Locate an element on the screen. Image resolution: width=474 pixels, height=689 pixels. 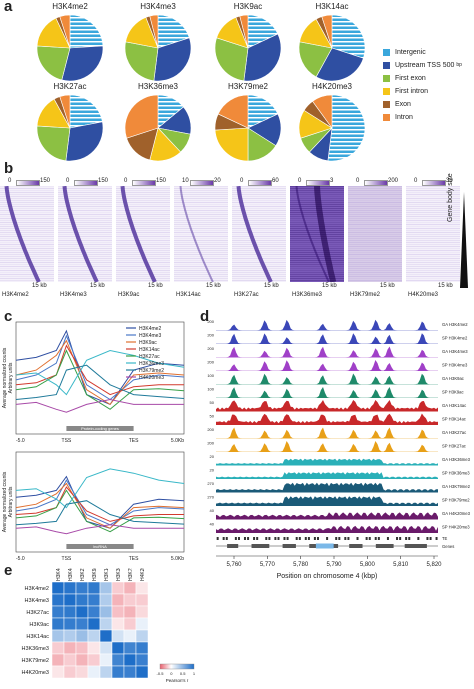
matrix-col-label: H3K36me3 is located at coordinates (119, 574).